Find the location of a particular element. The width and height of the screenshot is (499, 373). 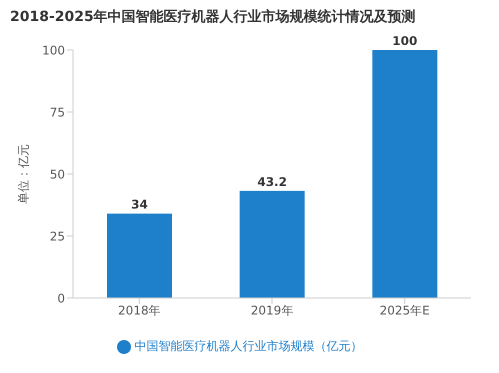

x-tick-label: 2019年 is located at coordinates (272, 311).